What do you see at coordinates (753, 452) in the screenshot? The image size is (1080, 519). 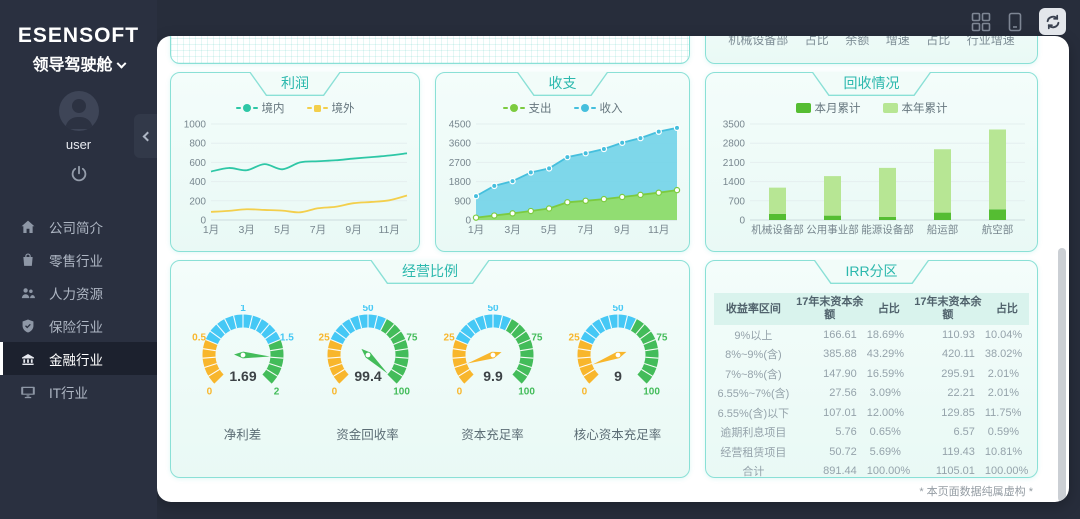 I see `table-cell: 经营租赁项目` at bounding box center [753, 452].